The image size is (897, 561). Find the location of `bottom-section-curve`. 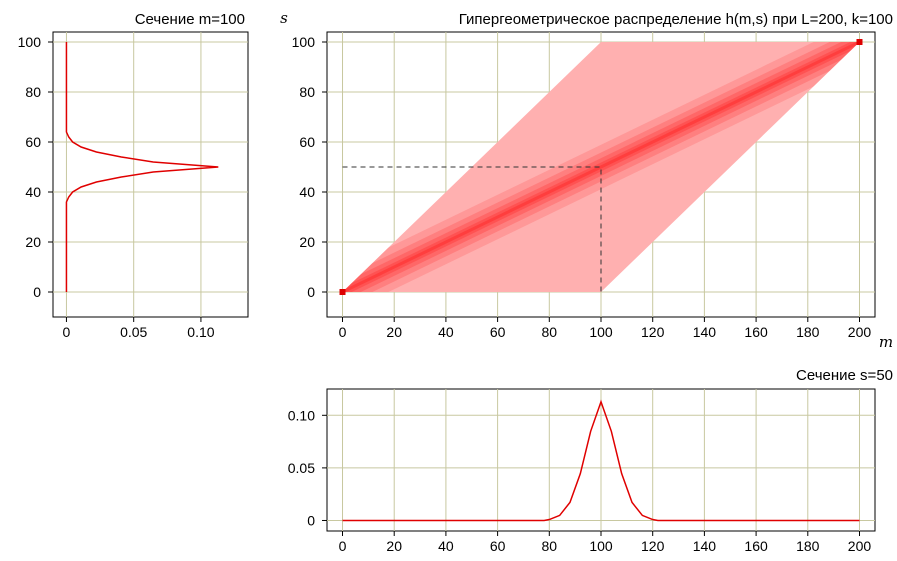

bottom-section-curve is located at coordinates (601, 460).